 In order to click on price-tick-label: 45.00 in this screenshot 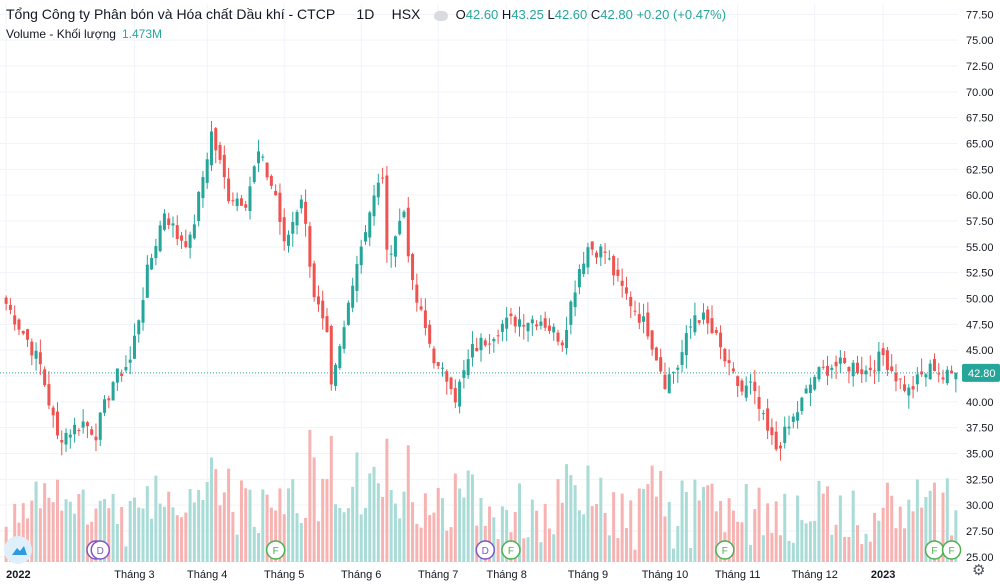, I will do `click(980, 351)`.